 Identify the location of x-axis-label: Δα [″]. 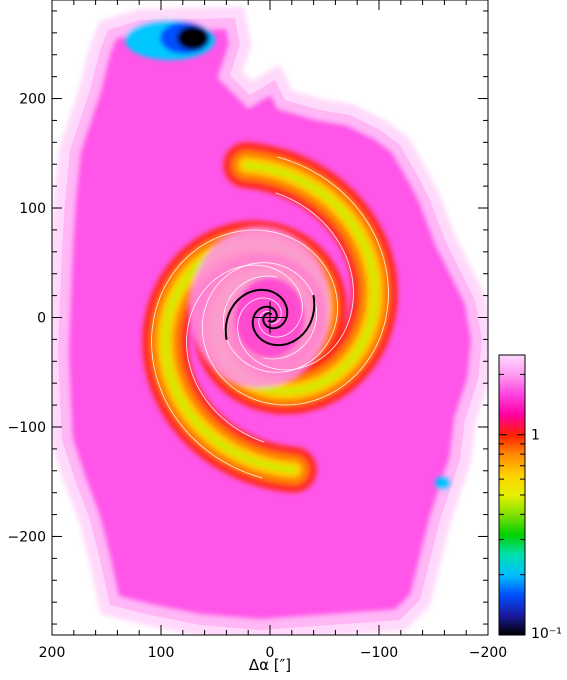
(270, 665).